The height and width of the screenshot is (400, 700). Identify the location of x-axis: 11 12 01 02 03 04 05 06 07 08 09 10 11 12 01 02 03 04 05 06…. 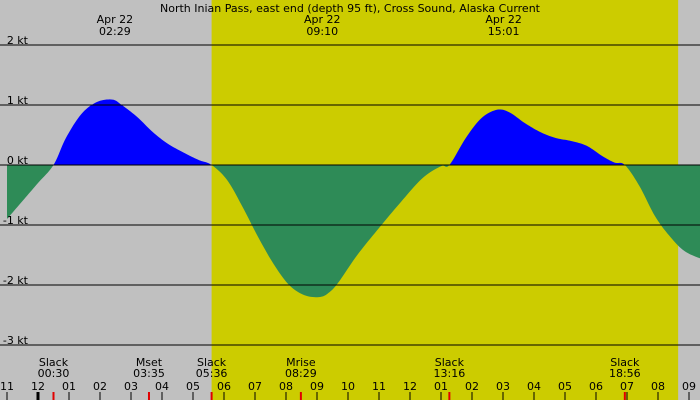
(348, 390).